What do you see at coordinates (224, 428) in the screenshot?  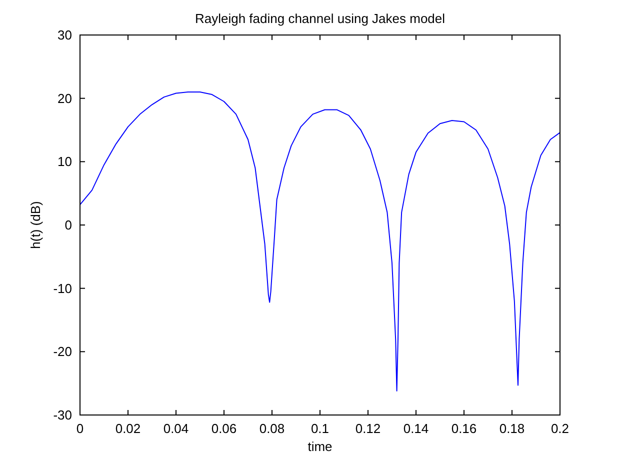 I see `x-tick-label: 0.06` at bounding box center [224, 428].